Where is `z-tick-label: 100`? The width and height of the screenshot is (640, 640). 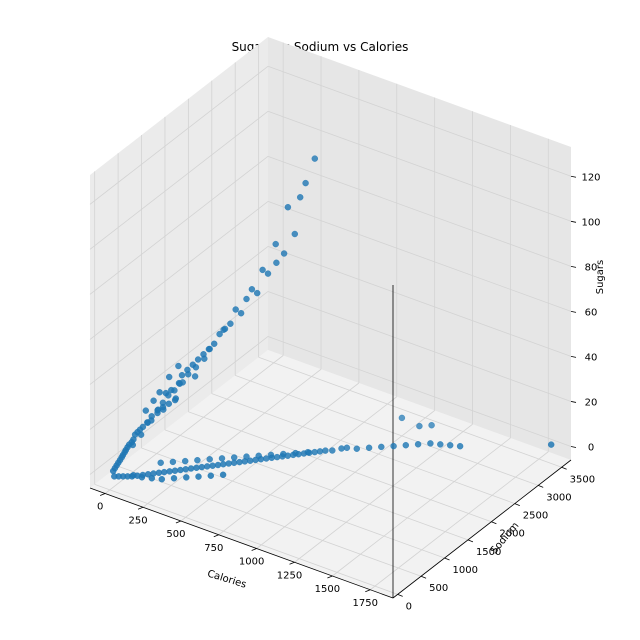
z-tick-label: 100 is located at coordinates (590, 222).